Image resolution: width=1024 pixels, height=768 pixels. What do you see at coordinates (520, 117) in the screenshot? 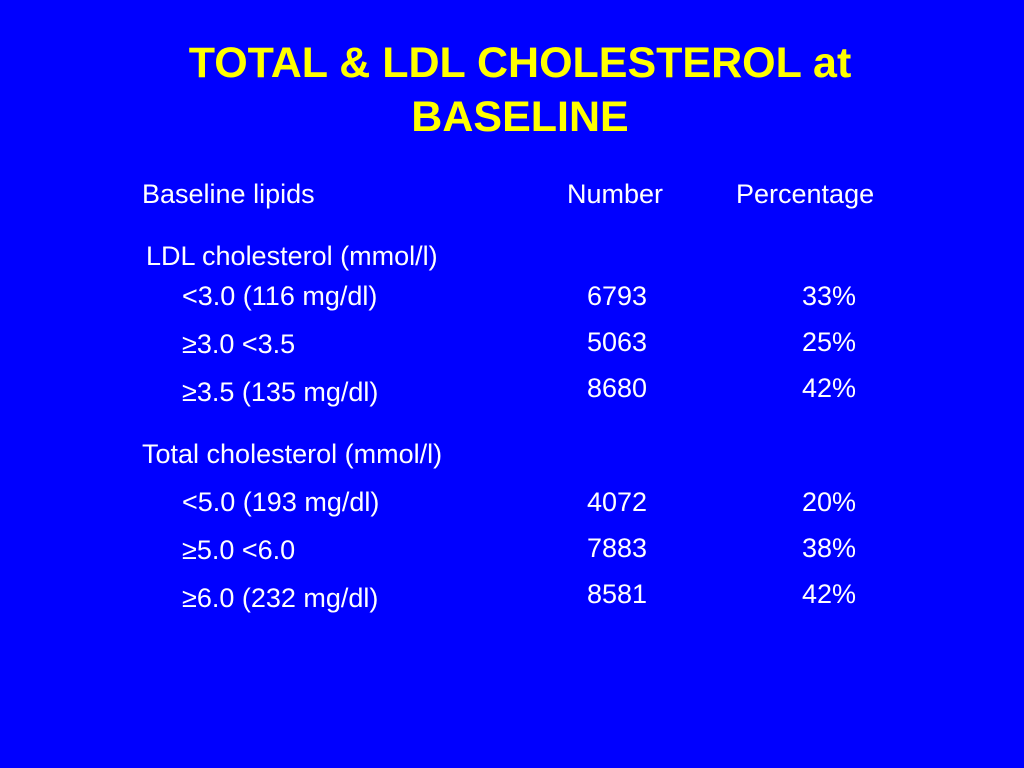
I see `title-line-2: BASELINE` at bounding box center [520, 117].